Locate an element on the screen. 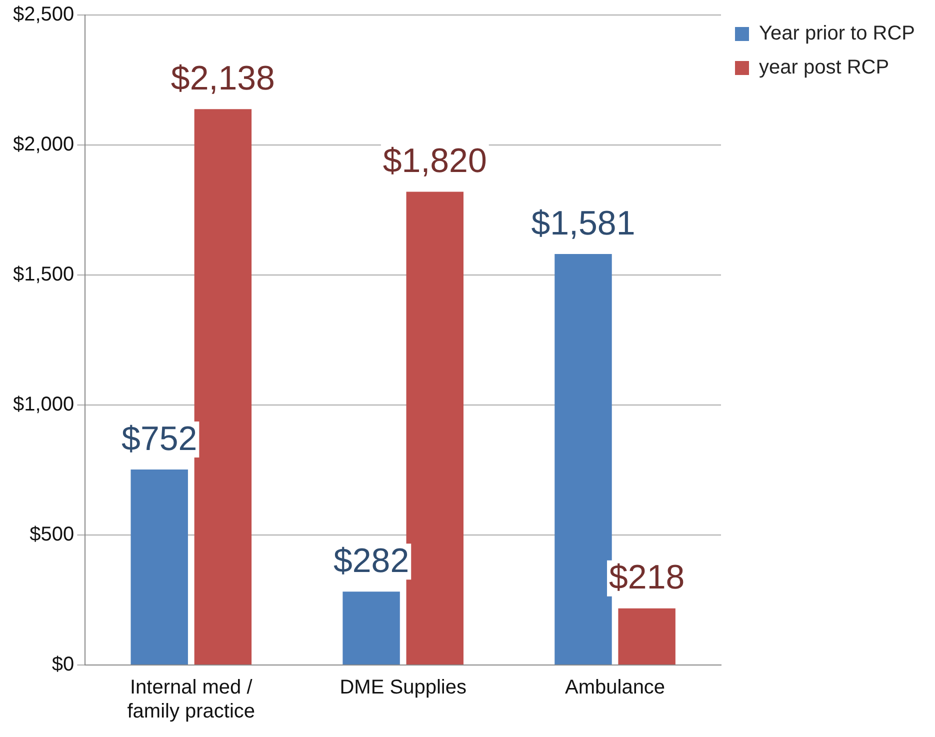 The image size is (935, 737). legend-label: Year prior to RCP is located at coordinates (837, 33).